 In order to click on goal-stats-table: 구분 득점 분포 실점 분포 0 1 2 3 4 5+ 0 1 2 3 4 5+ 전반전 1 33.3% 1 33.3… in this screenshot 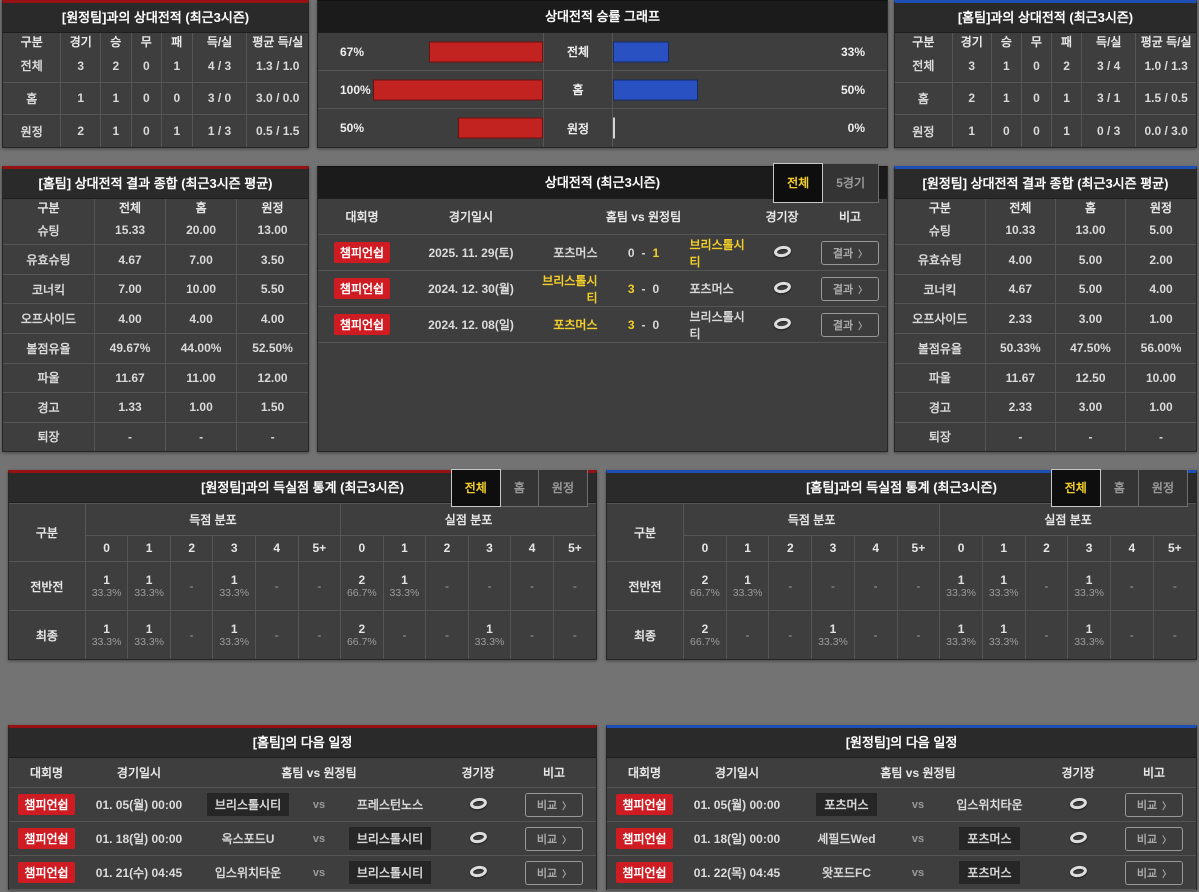, I will do `click(302, 581)`.